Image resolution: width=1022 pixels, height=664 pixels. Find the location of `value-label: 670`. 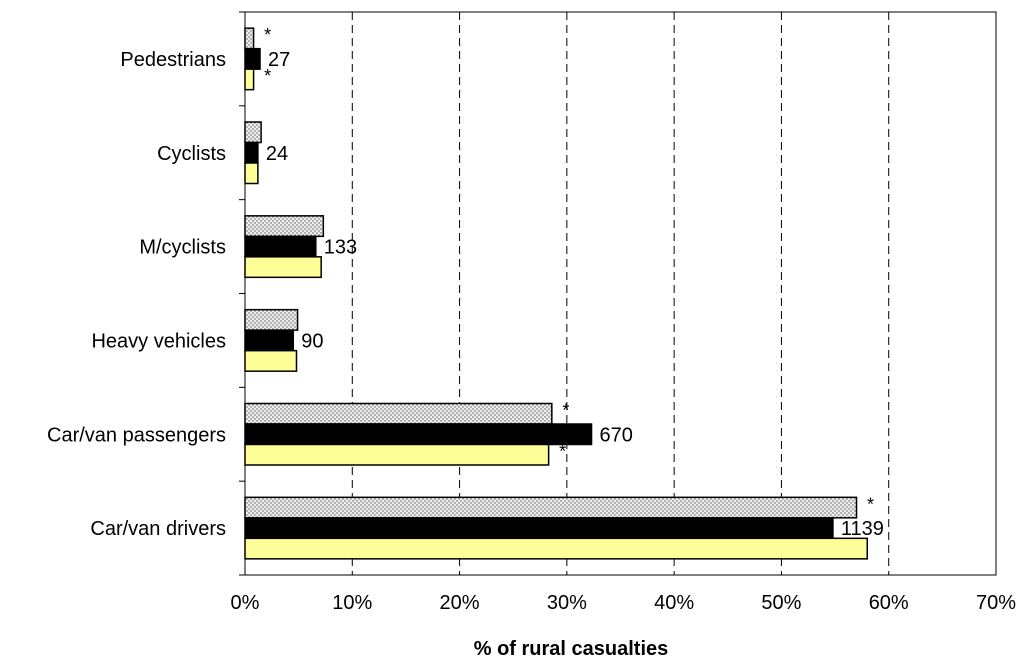

value-label: 670 is located at coordinates (616, 435).